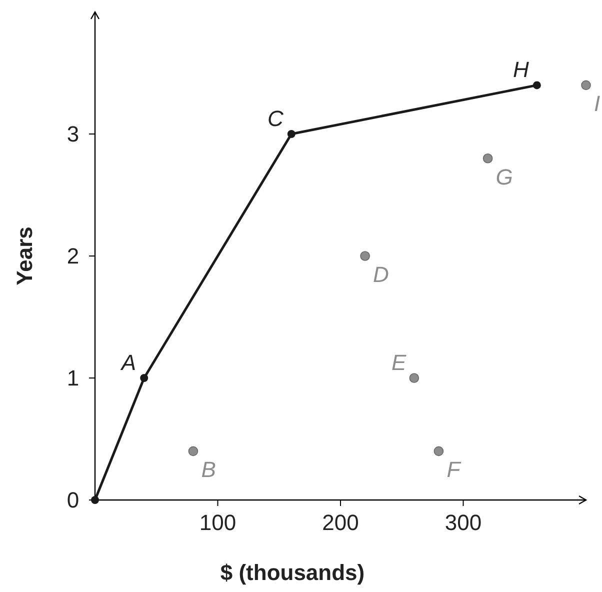  What do you see at coordinates (398, 362) in the screenshot?
I see `annotation: E` at bounding box center [398, 362].